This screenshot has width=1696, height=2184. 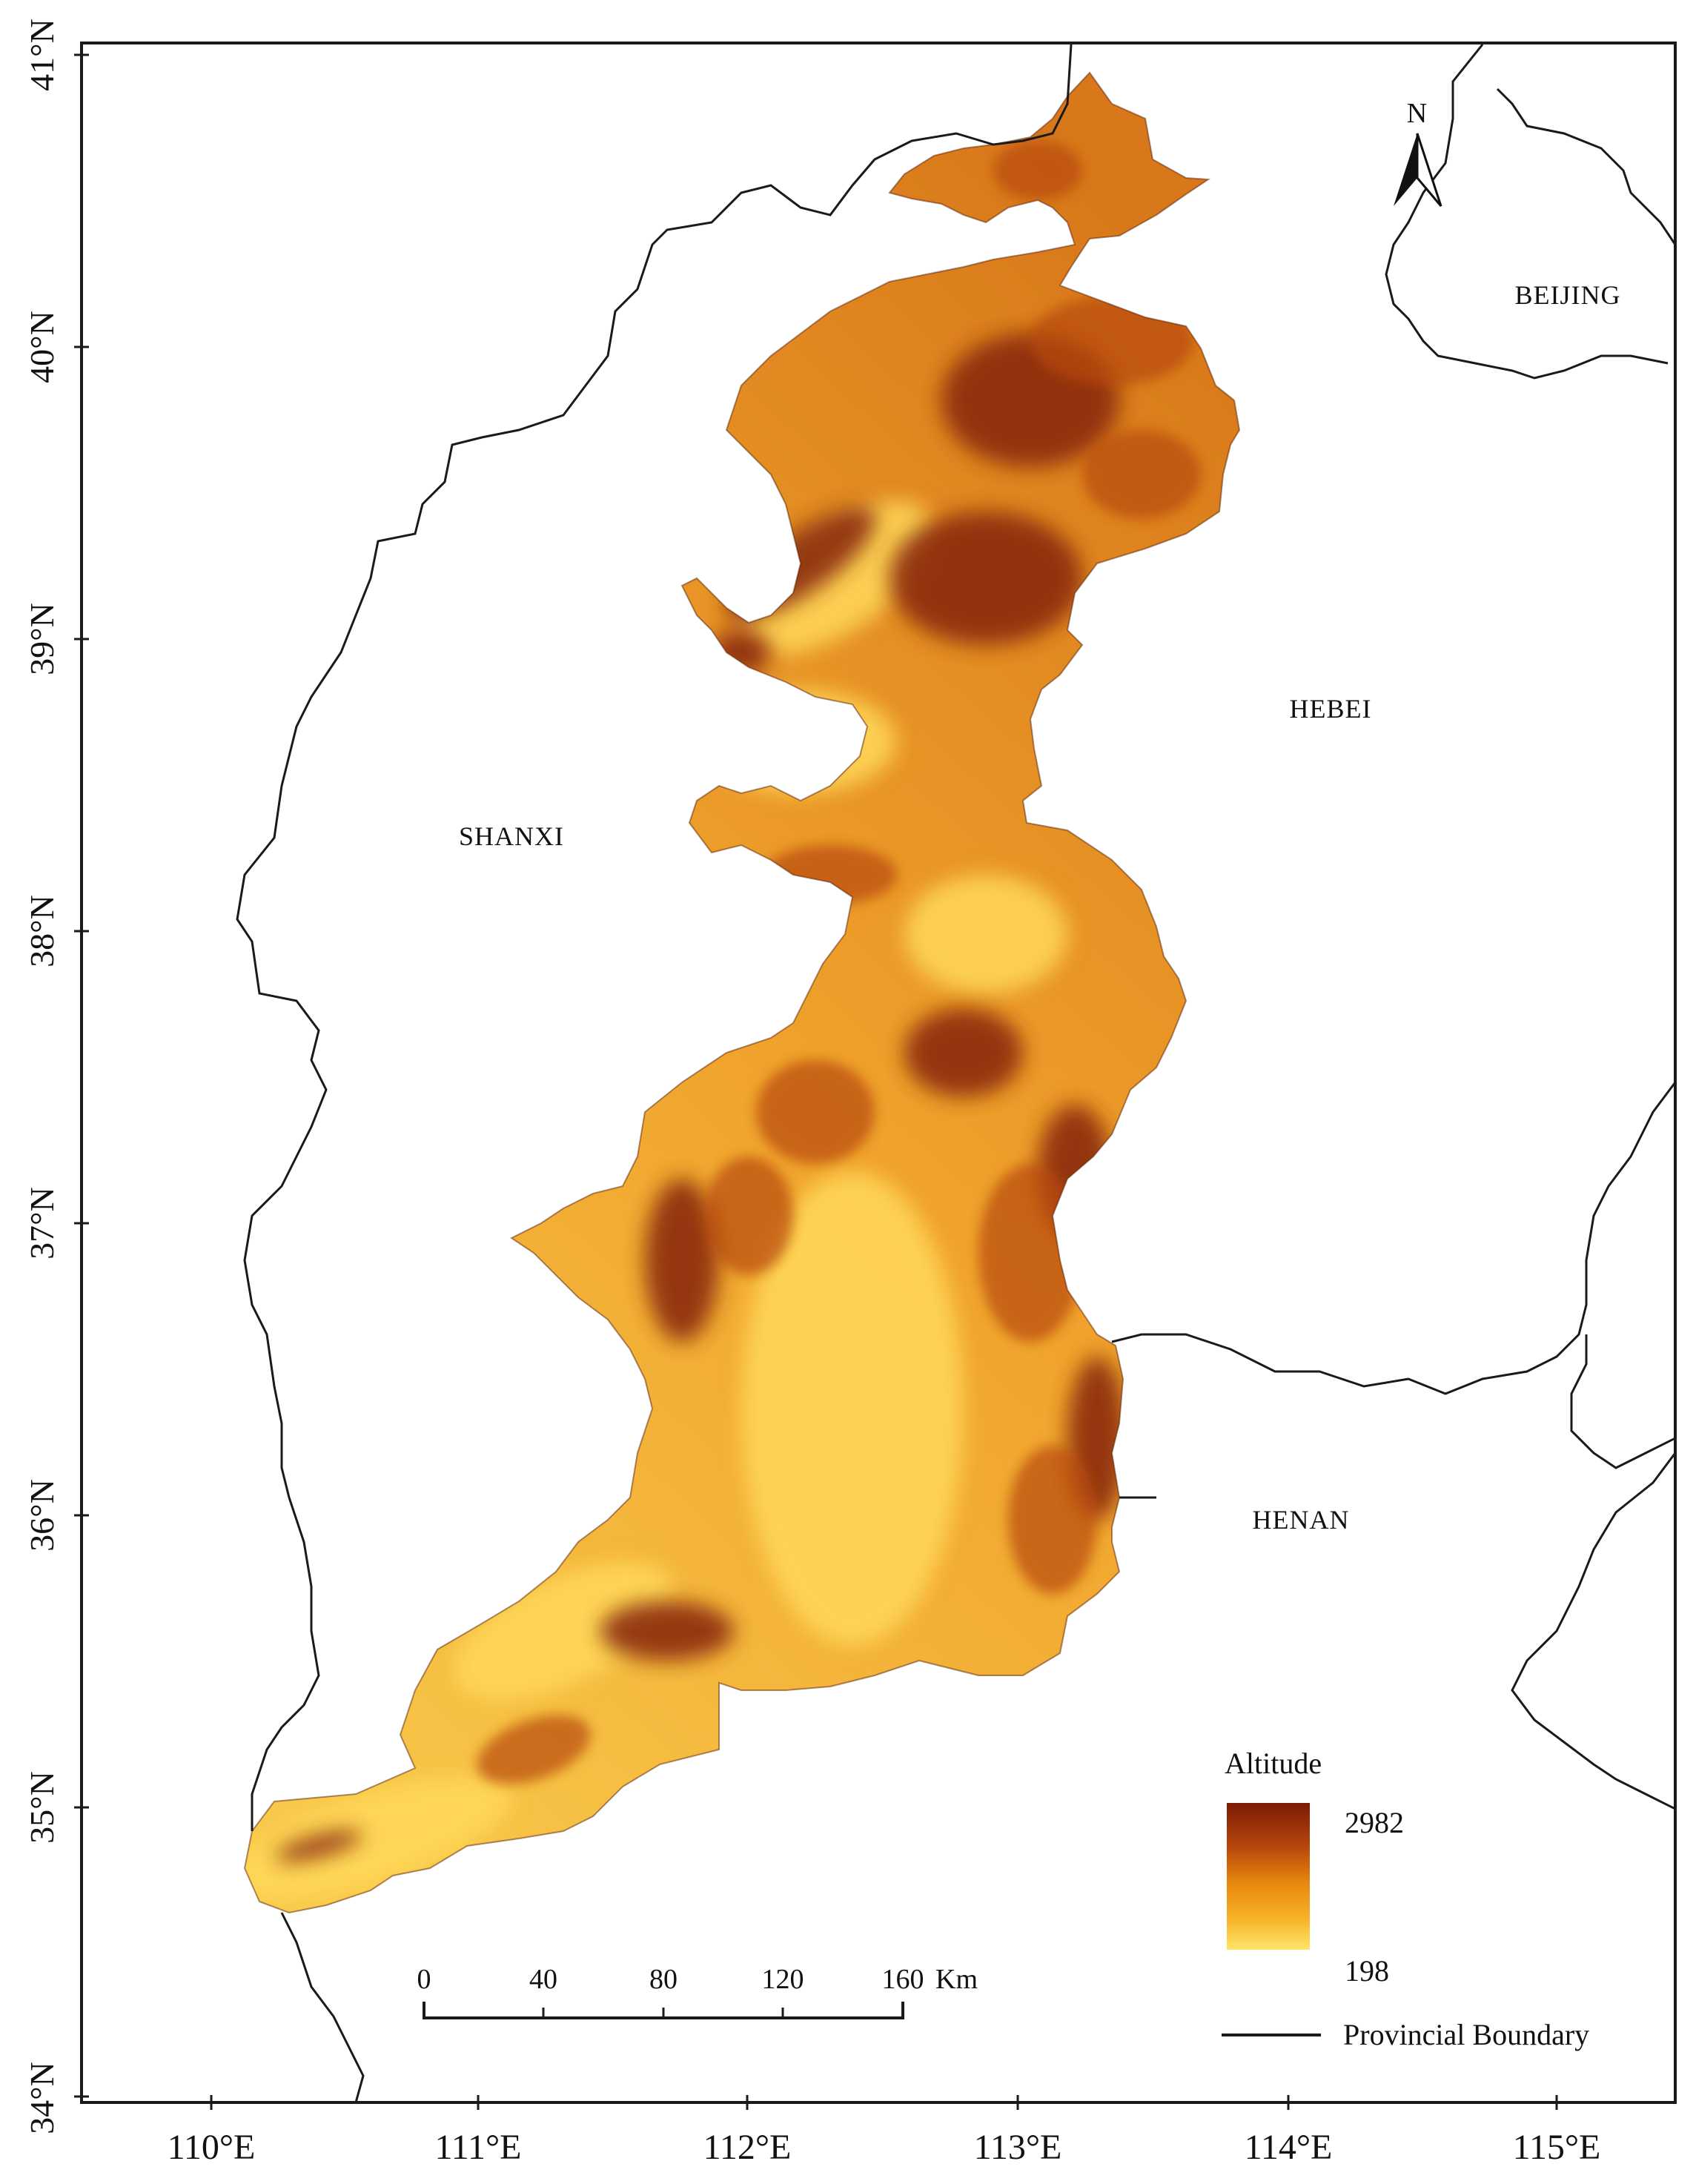 I want to click on scale-unit: Km, so click(x=957, y=1979).